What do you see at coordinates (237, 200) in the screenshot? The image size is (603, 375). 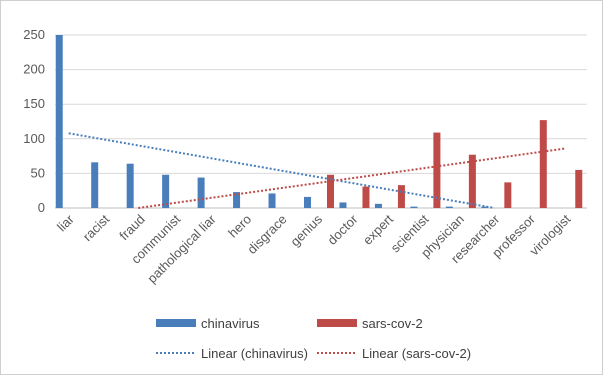 I see `bar-chinavirus-hero` at bounding box center [237, 200].